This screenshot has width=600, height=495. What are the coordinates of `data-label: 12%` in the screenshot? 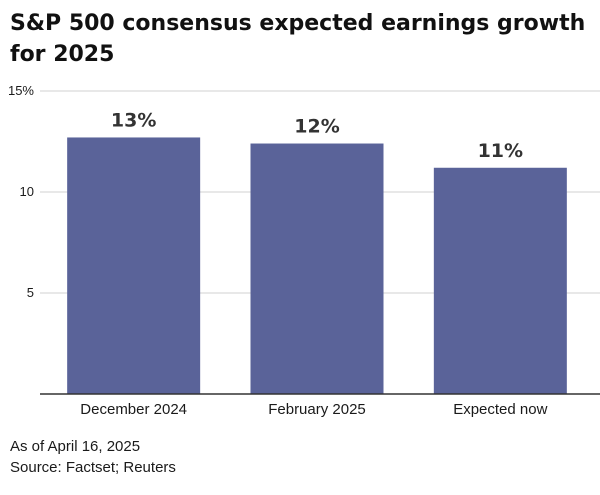 It's located at (316, 127).